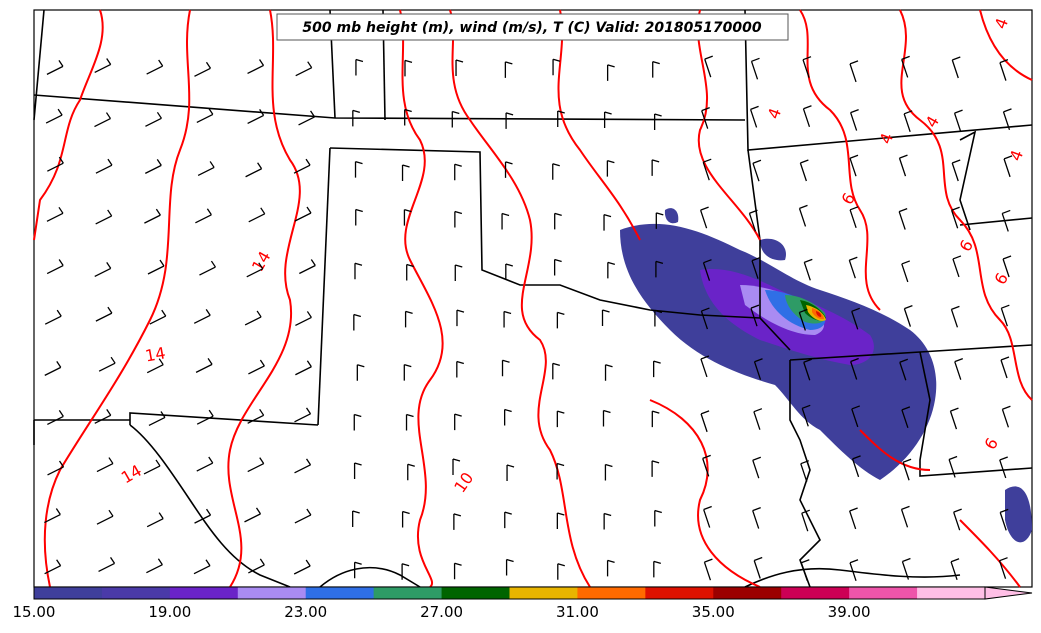  Describe the element at coordinates (169, 612) in the screenshot. I see `colorbar-tick-label: 19.00` at that location.